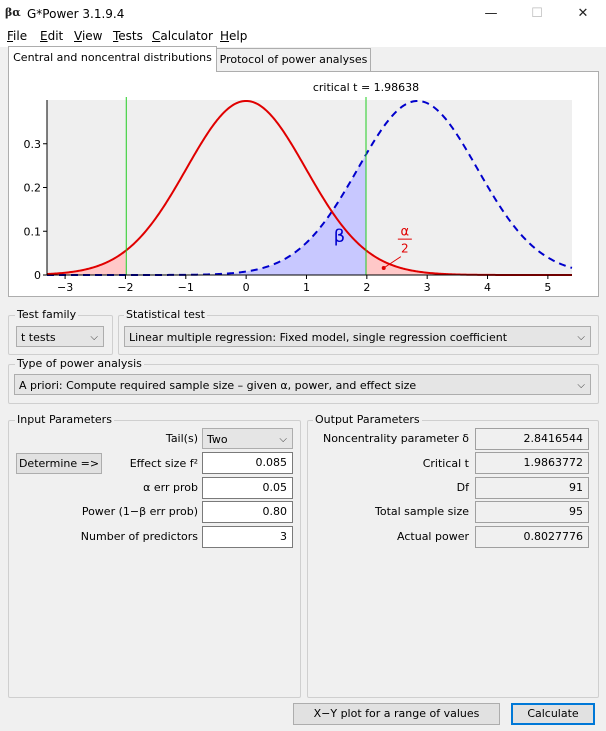 This screenshot has height=731, width=606. I want to click on minimize-icon: —, so click(491, 13).